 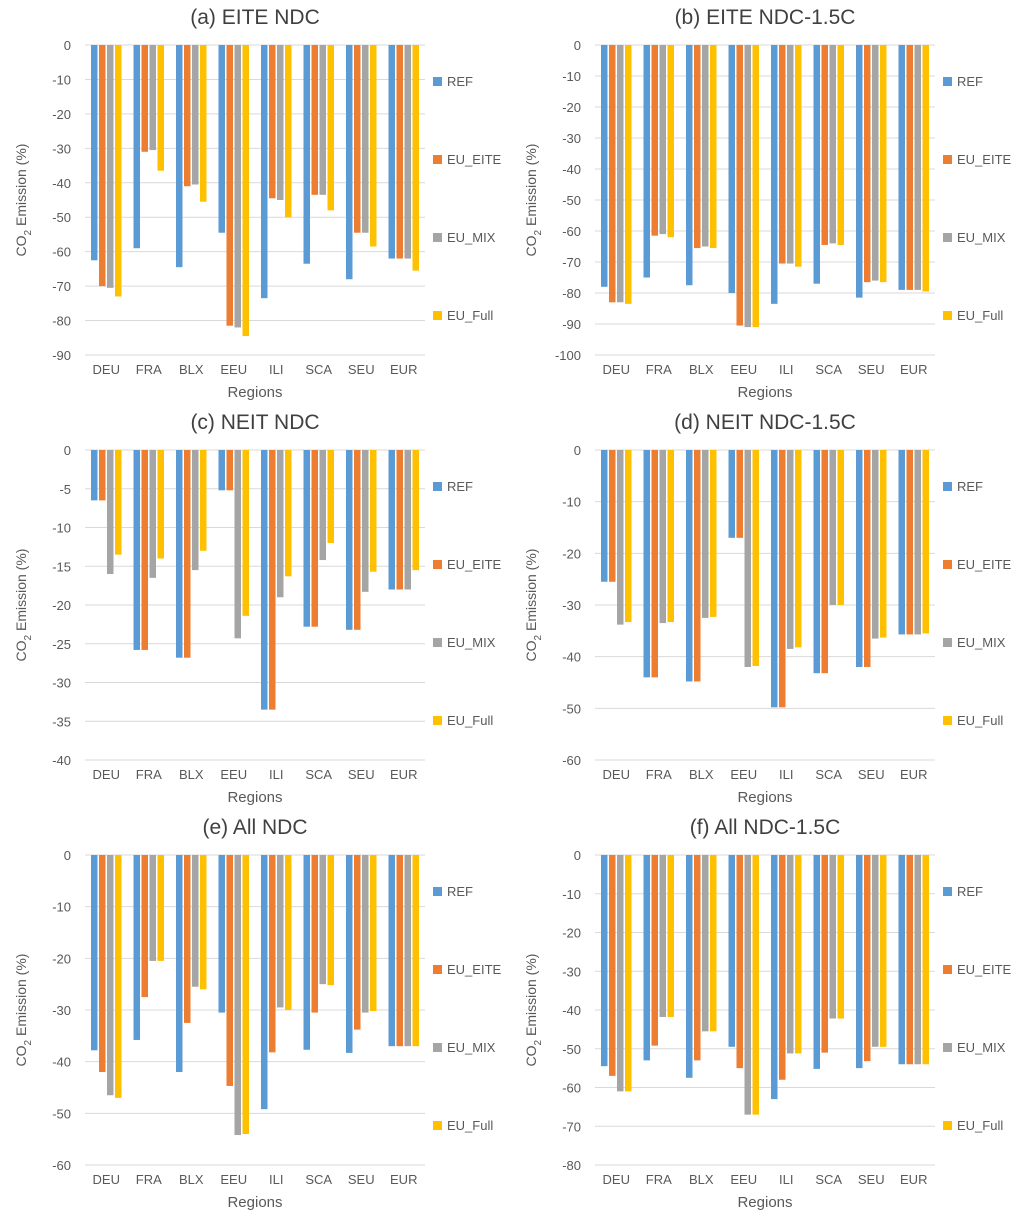 I want to click on x-tick-label: ILI, so click(x=786, y=1179).